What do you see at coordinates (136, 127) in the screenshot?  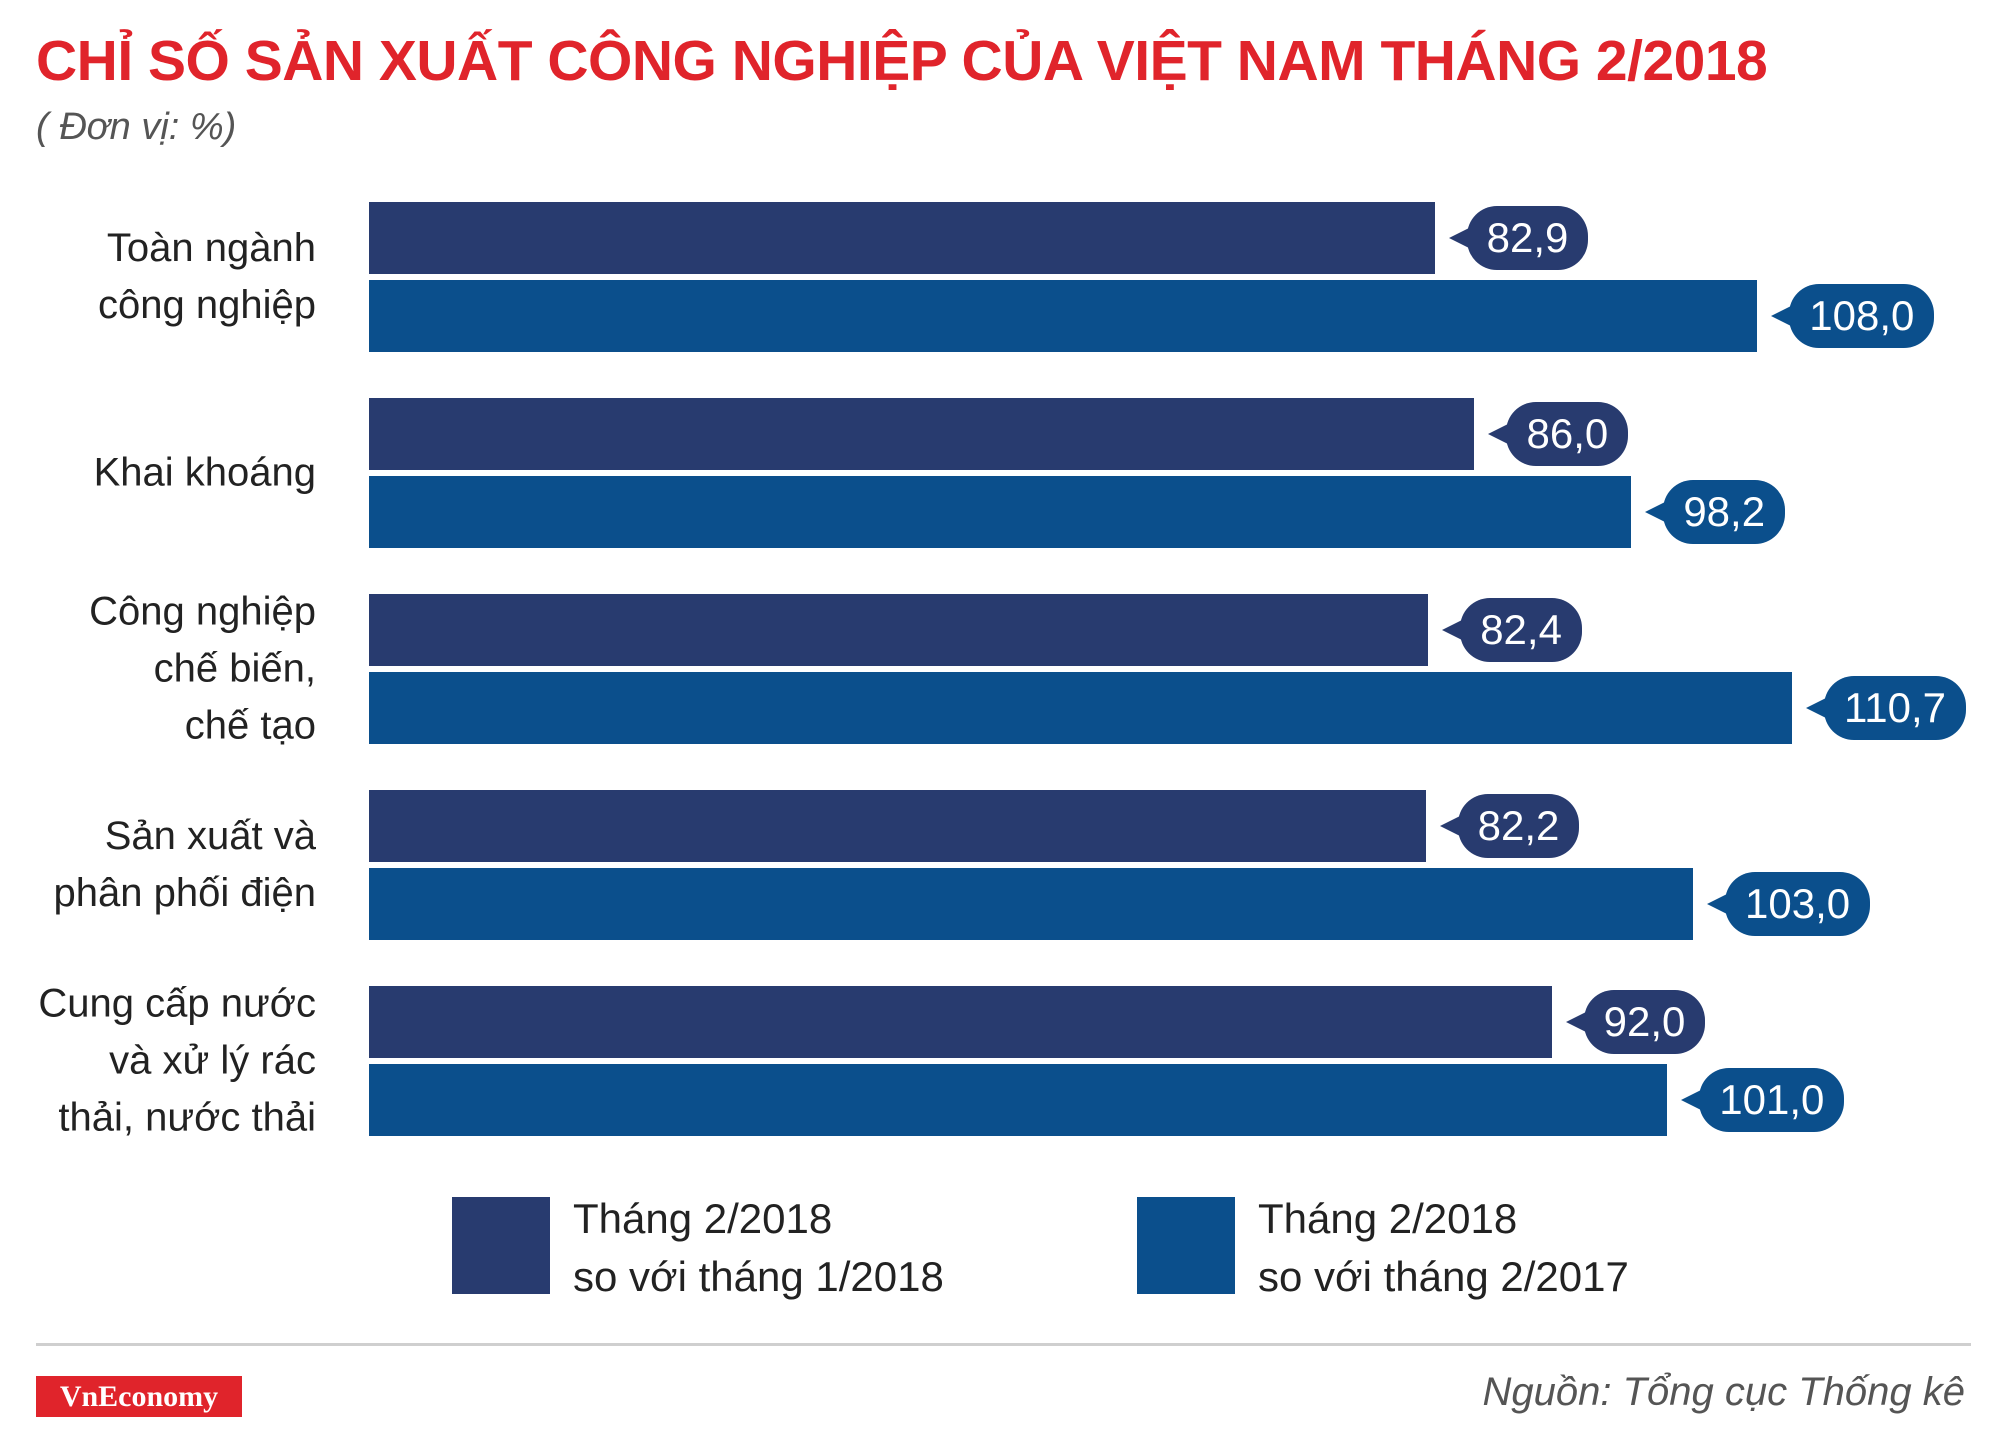 I see `chart-subtitle: ( Đơn vị: %)` at bounding box center [136, 127].